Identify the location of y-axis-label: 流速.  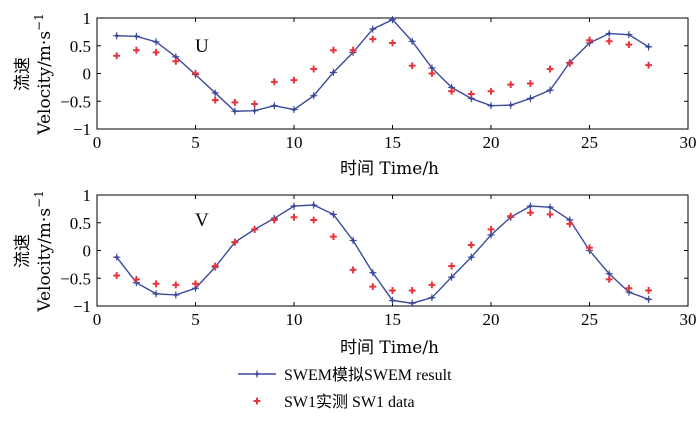
(23, 74).